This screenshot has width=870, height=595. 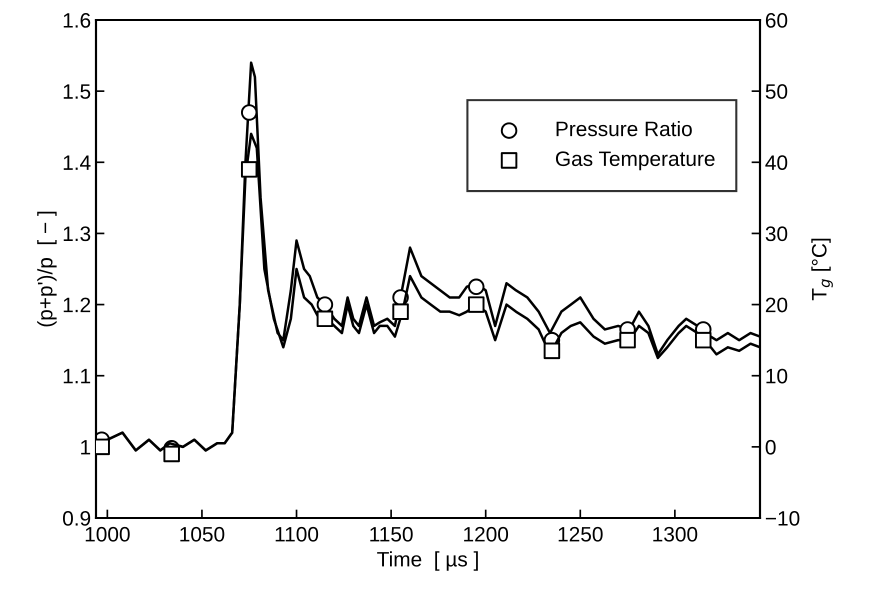 What do you see at coordinates (77, 163) in the screenshot?
I see `y-tick-label: 1.4` at bounding box center [77, 163].